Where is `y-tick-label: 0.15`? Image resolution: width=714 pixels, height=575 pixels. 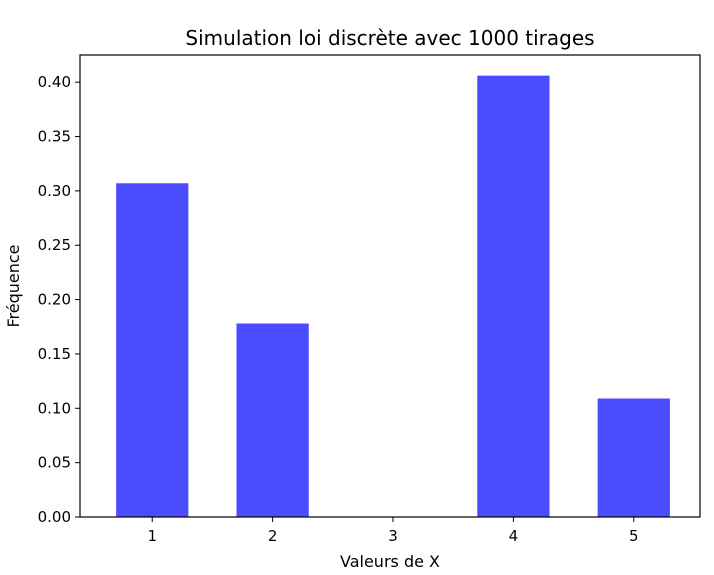 y-tick-label: 0.15 is located at coordinates (54, 354).